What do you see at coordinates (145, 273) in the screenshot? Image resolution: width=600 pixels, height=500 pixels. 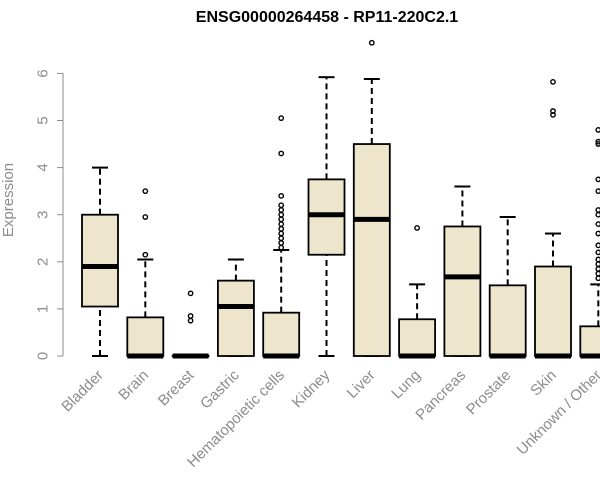 I see `box-brain` at bounding box center [145, 273].